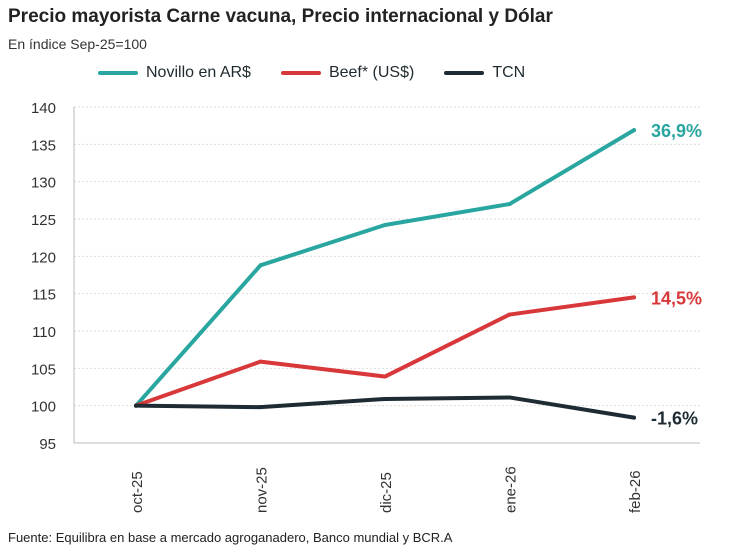  What do you see at coordinates (43, 183) in the screenshot?
I see `y-tick-label: 130` at bounding box center [43, 183].